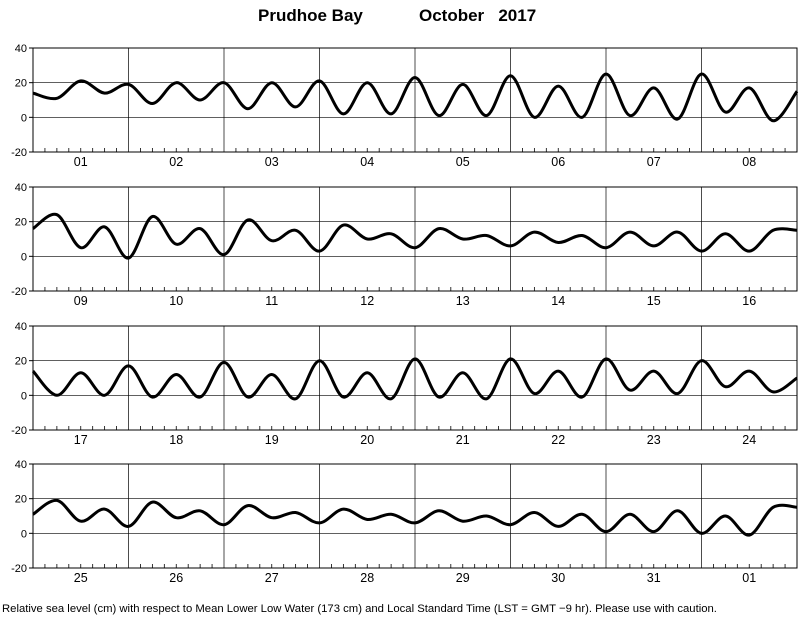 This screenshot has height=618, width=800. Describe the element at coordinates (176, 301) in the screenshot. I see `day-label: 10` at that location.